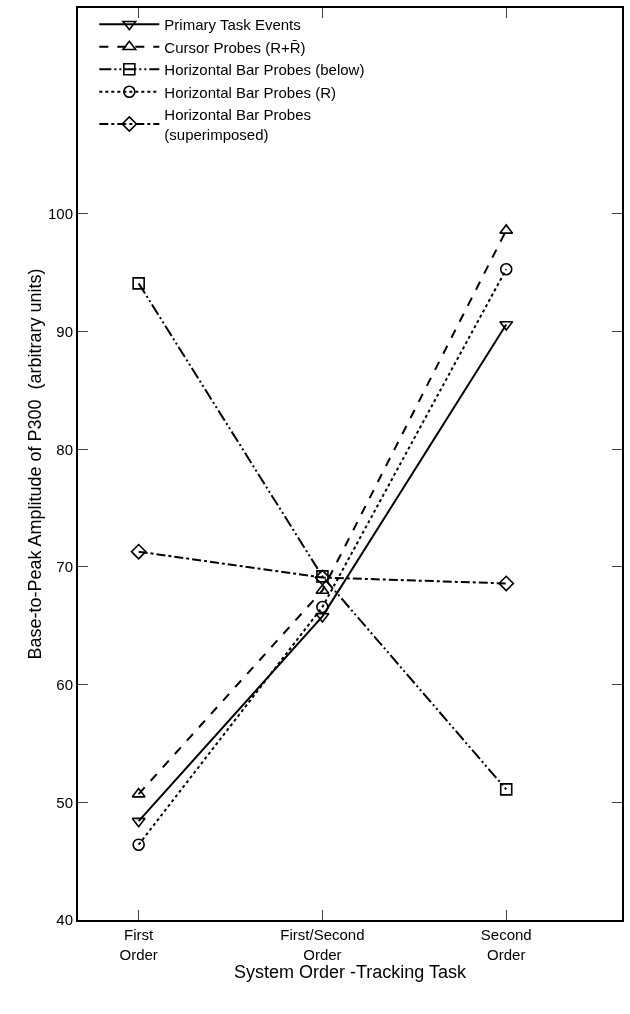 The width and height of the screenshot is (630, 1014). Describe the element at coordinates (235, 47) in the screenshot. I see `legend-label: Cursor Probes (R+R̄)` at that location.